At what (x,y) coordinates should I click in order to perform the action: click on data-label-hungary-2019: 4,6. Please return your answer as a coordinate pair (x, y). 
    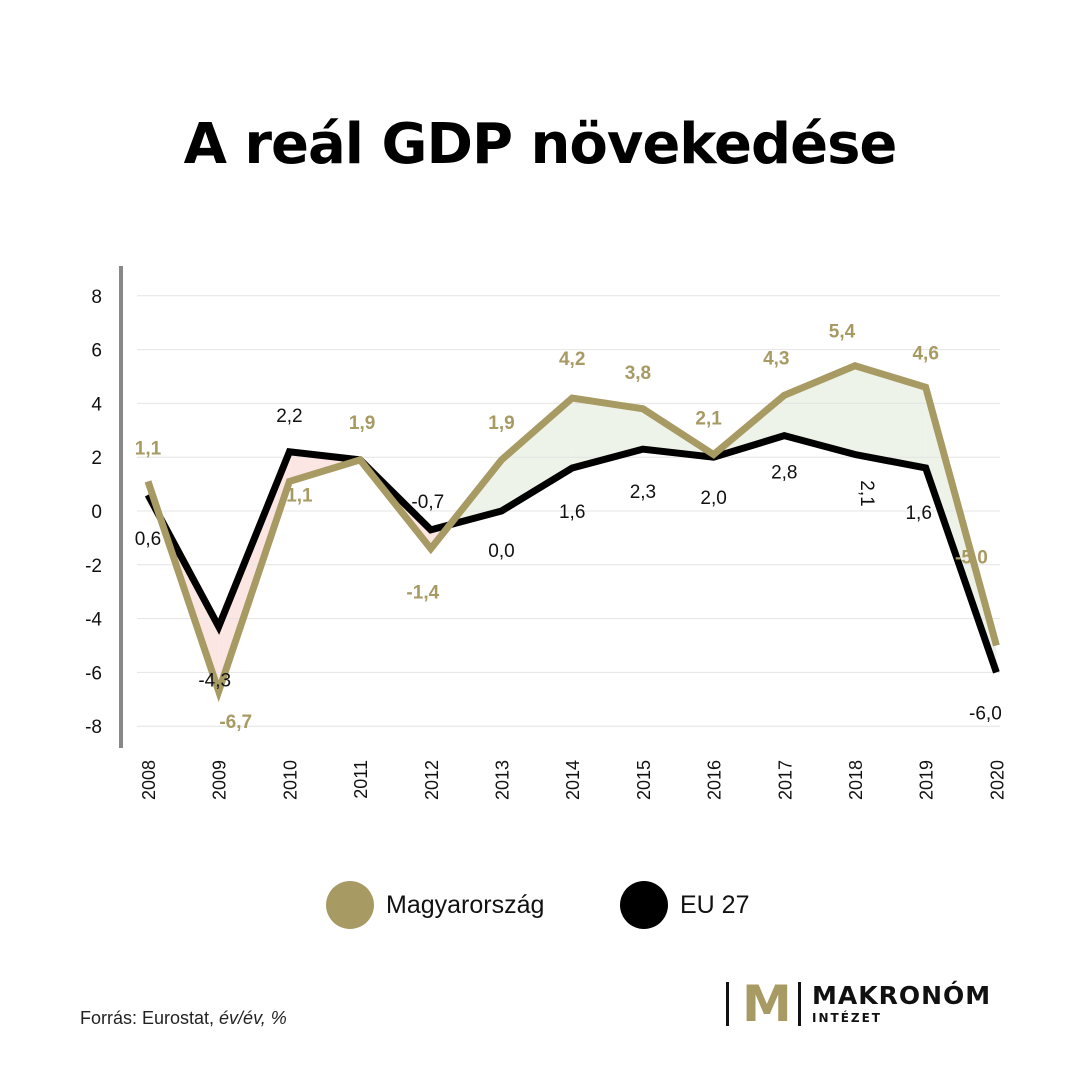
    Looking at the image, I should click on (925, 353).